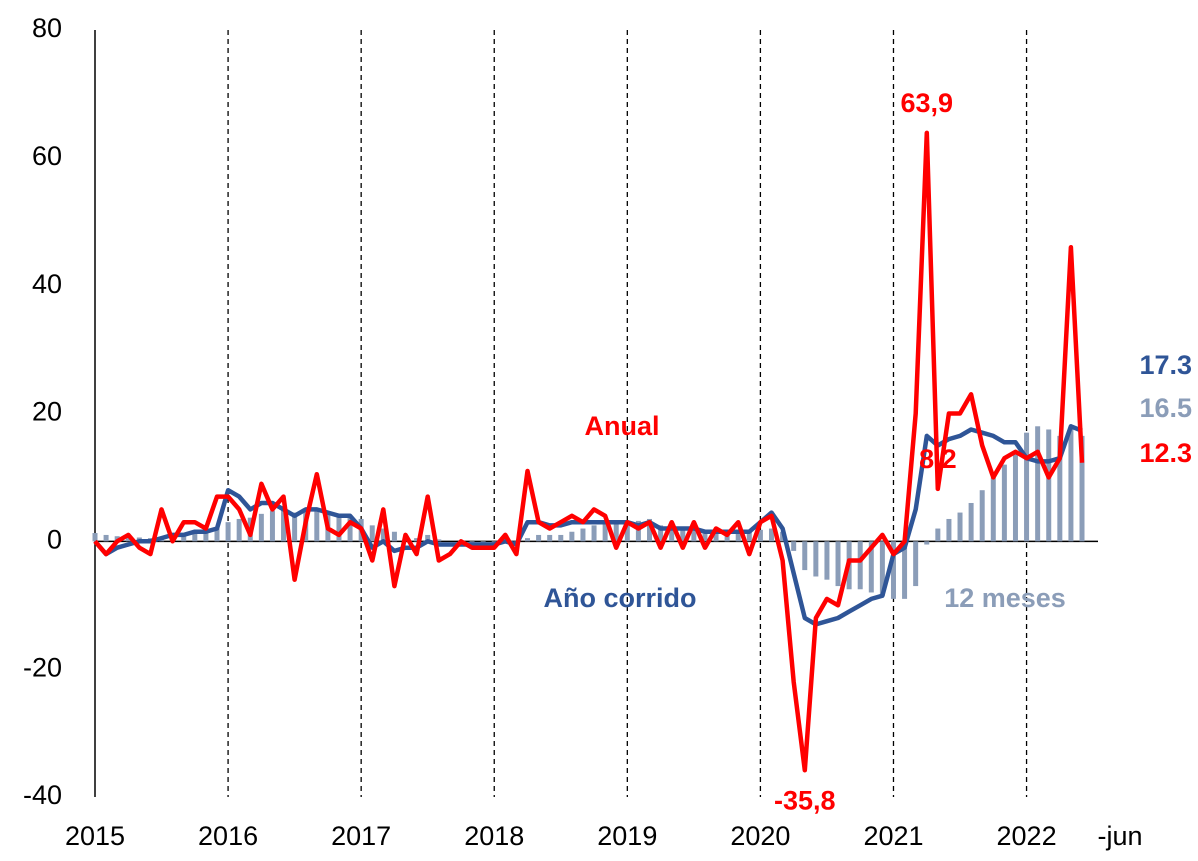  What do you see at coordinates (54, 539) in the screenshot?
I see `y-tick-label: 0` at bounding box center [54, 539].